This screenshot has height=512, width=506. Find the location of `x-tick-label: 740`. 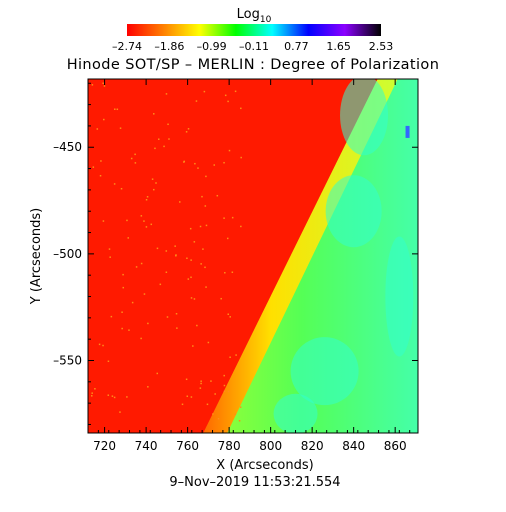

x-tick-label: 740 is located at coordinates (146, 446).